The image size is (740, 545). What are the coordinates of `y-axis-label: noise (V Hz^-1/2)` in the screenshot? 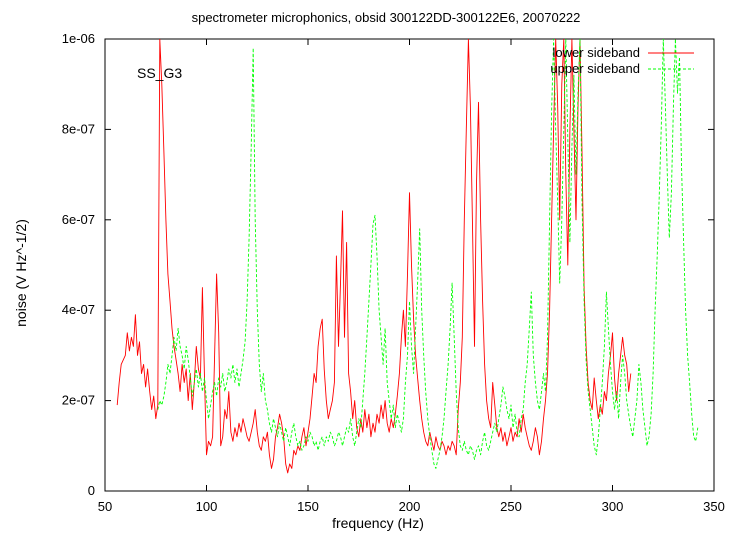 It's located at (21, 273).